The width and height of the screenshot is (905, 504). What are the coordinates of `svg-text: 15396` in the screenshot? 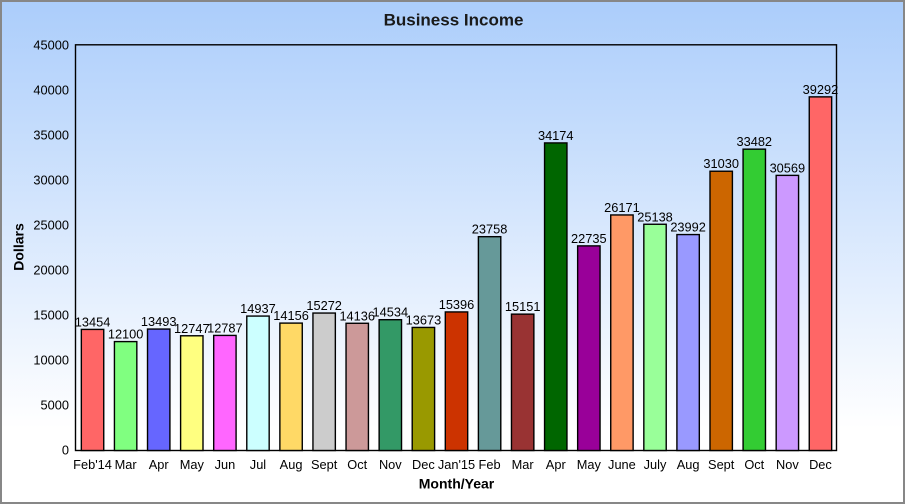 It's located at (457, 304).